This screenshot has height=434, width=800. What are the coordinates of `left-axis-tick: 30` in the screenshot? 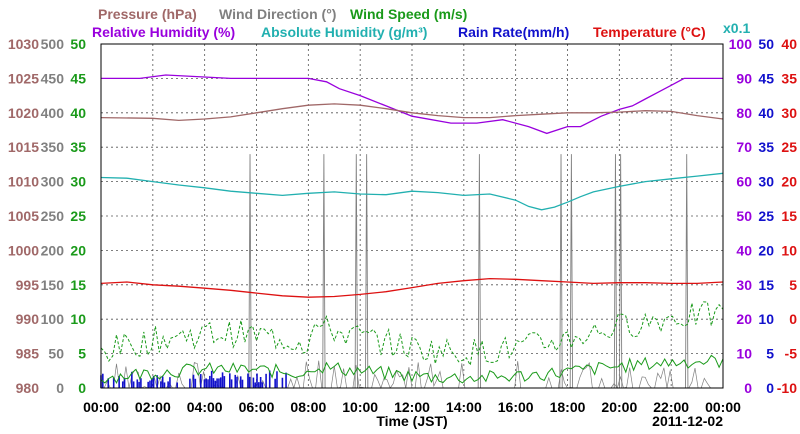 It's located at (78, 182).